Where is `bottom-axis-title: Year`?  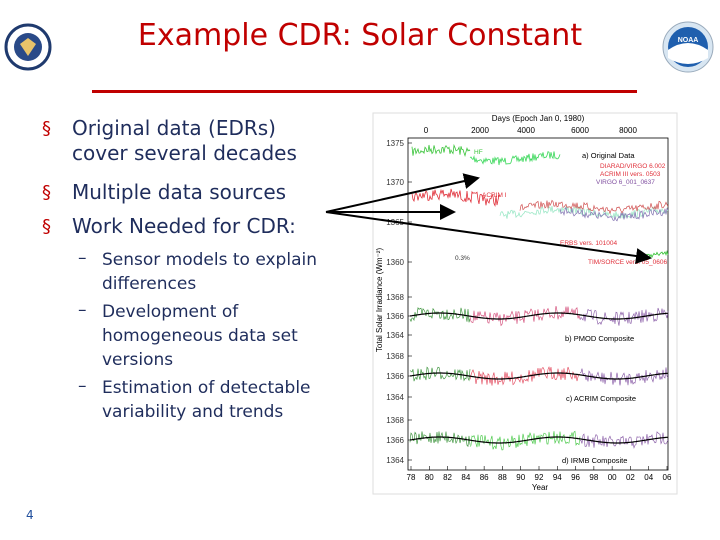
bottom-axis-title: Year is located at coordinates (540, 487).